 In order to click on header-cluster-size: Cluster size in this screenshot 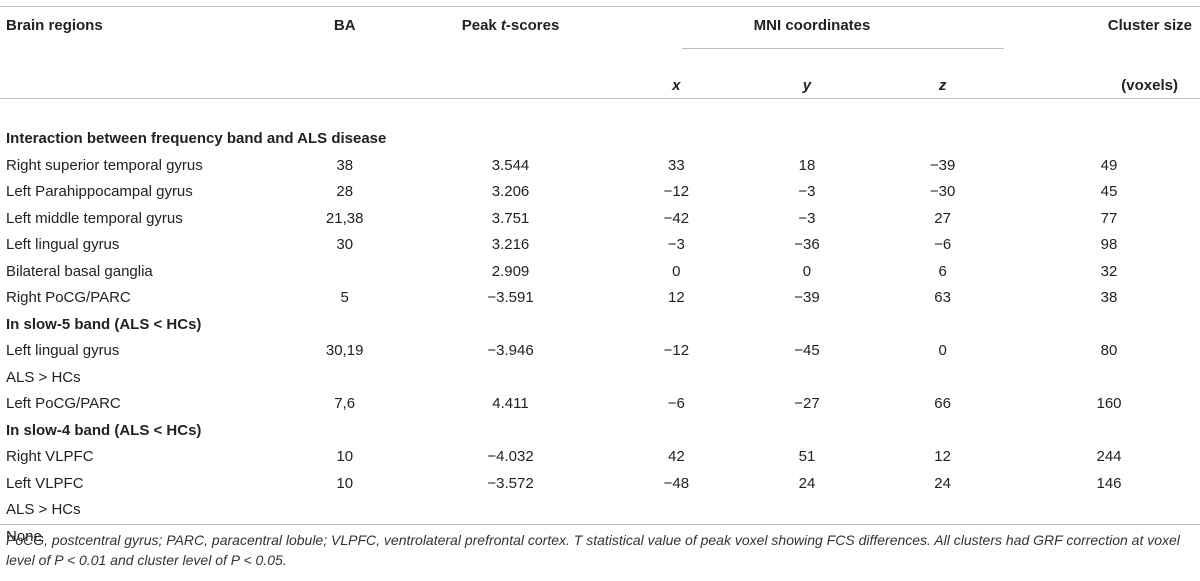, I will do `click(1149, 25)`.